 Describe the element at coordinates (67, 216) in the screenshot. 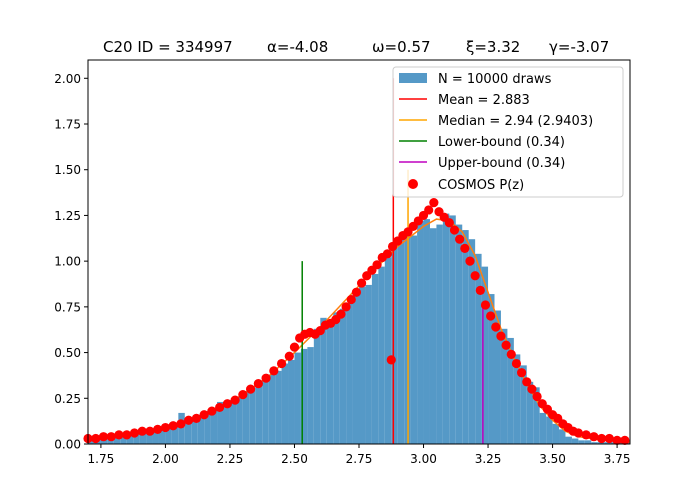

I see `y-tick-label-5: 1.25` at that location.